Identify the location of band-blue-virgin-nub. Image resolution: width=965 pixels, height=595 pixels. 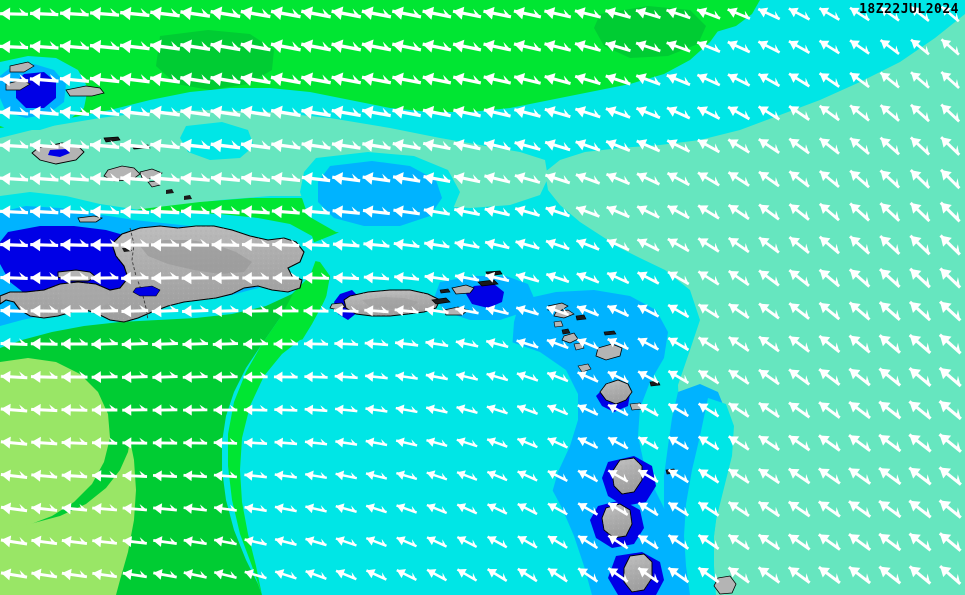
(485, 296).